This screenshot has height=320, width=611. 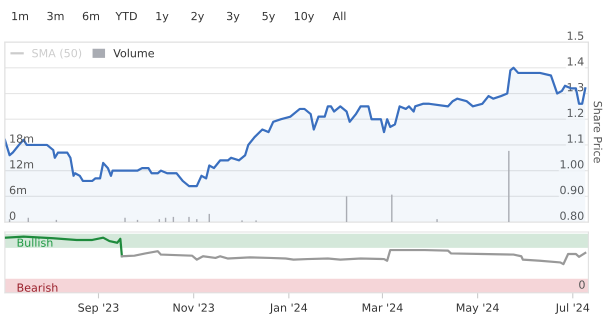 I want to click on text: 1y, so click(x=162, y=17).